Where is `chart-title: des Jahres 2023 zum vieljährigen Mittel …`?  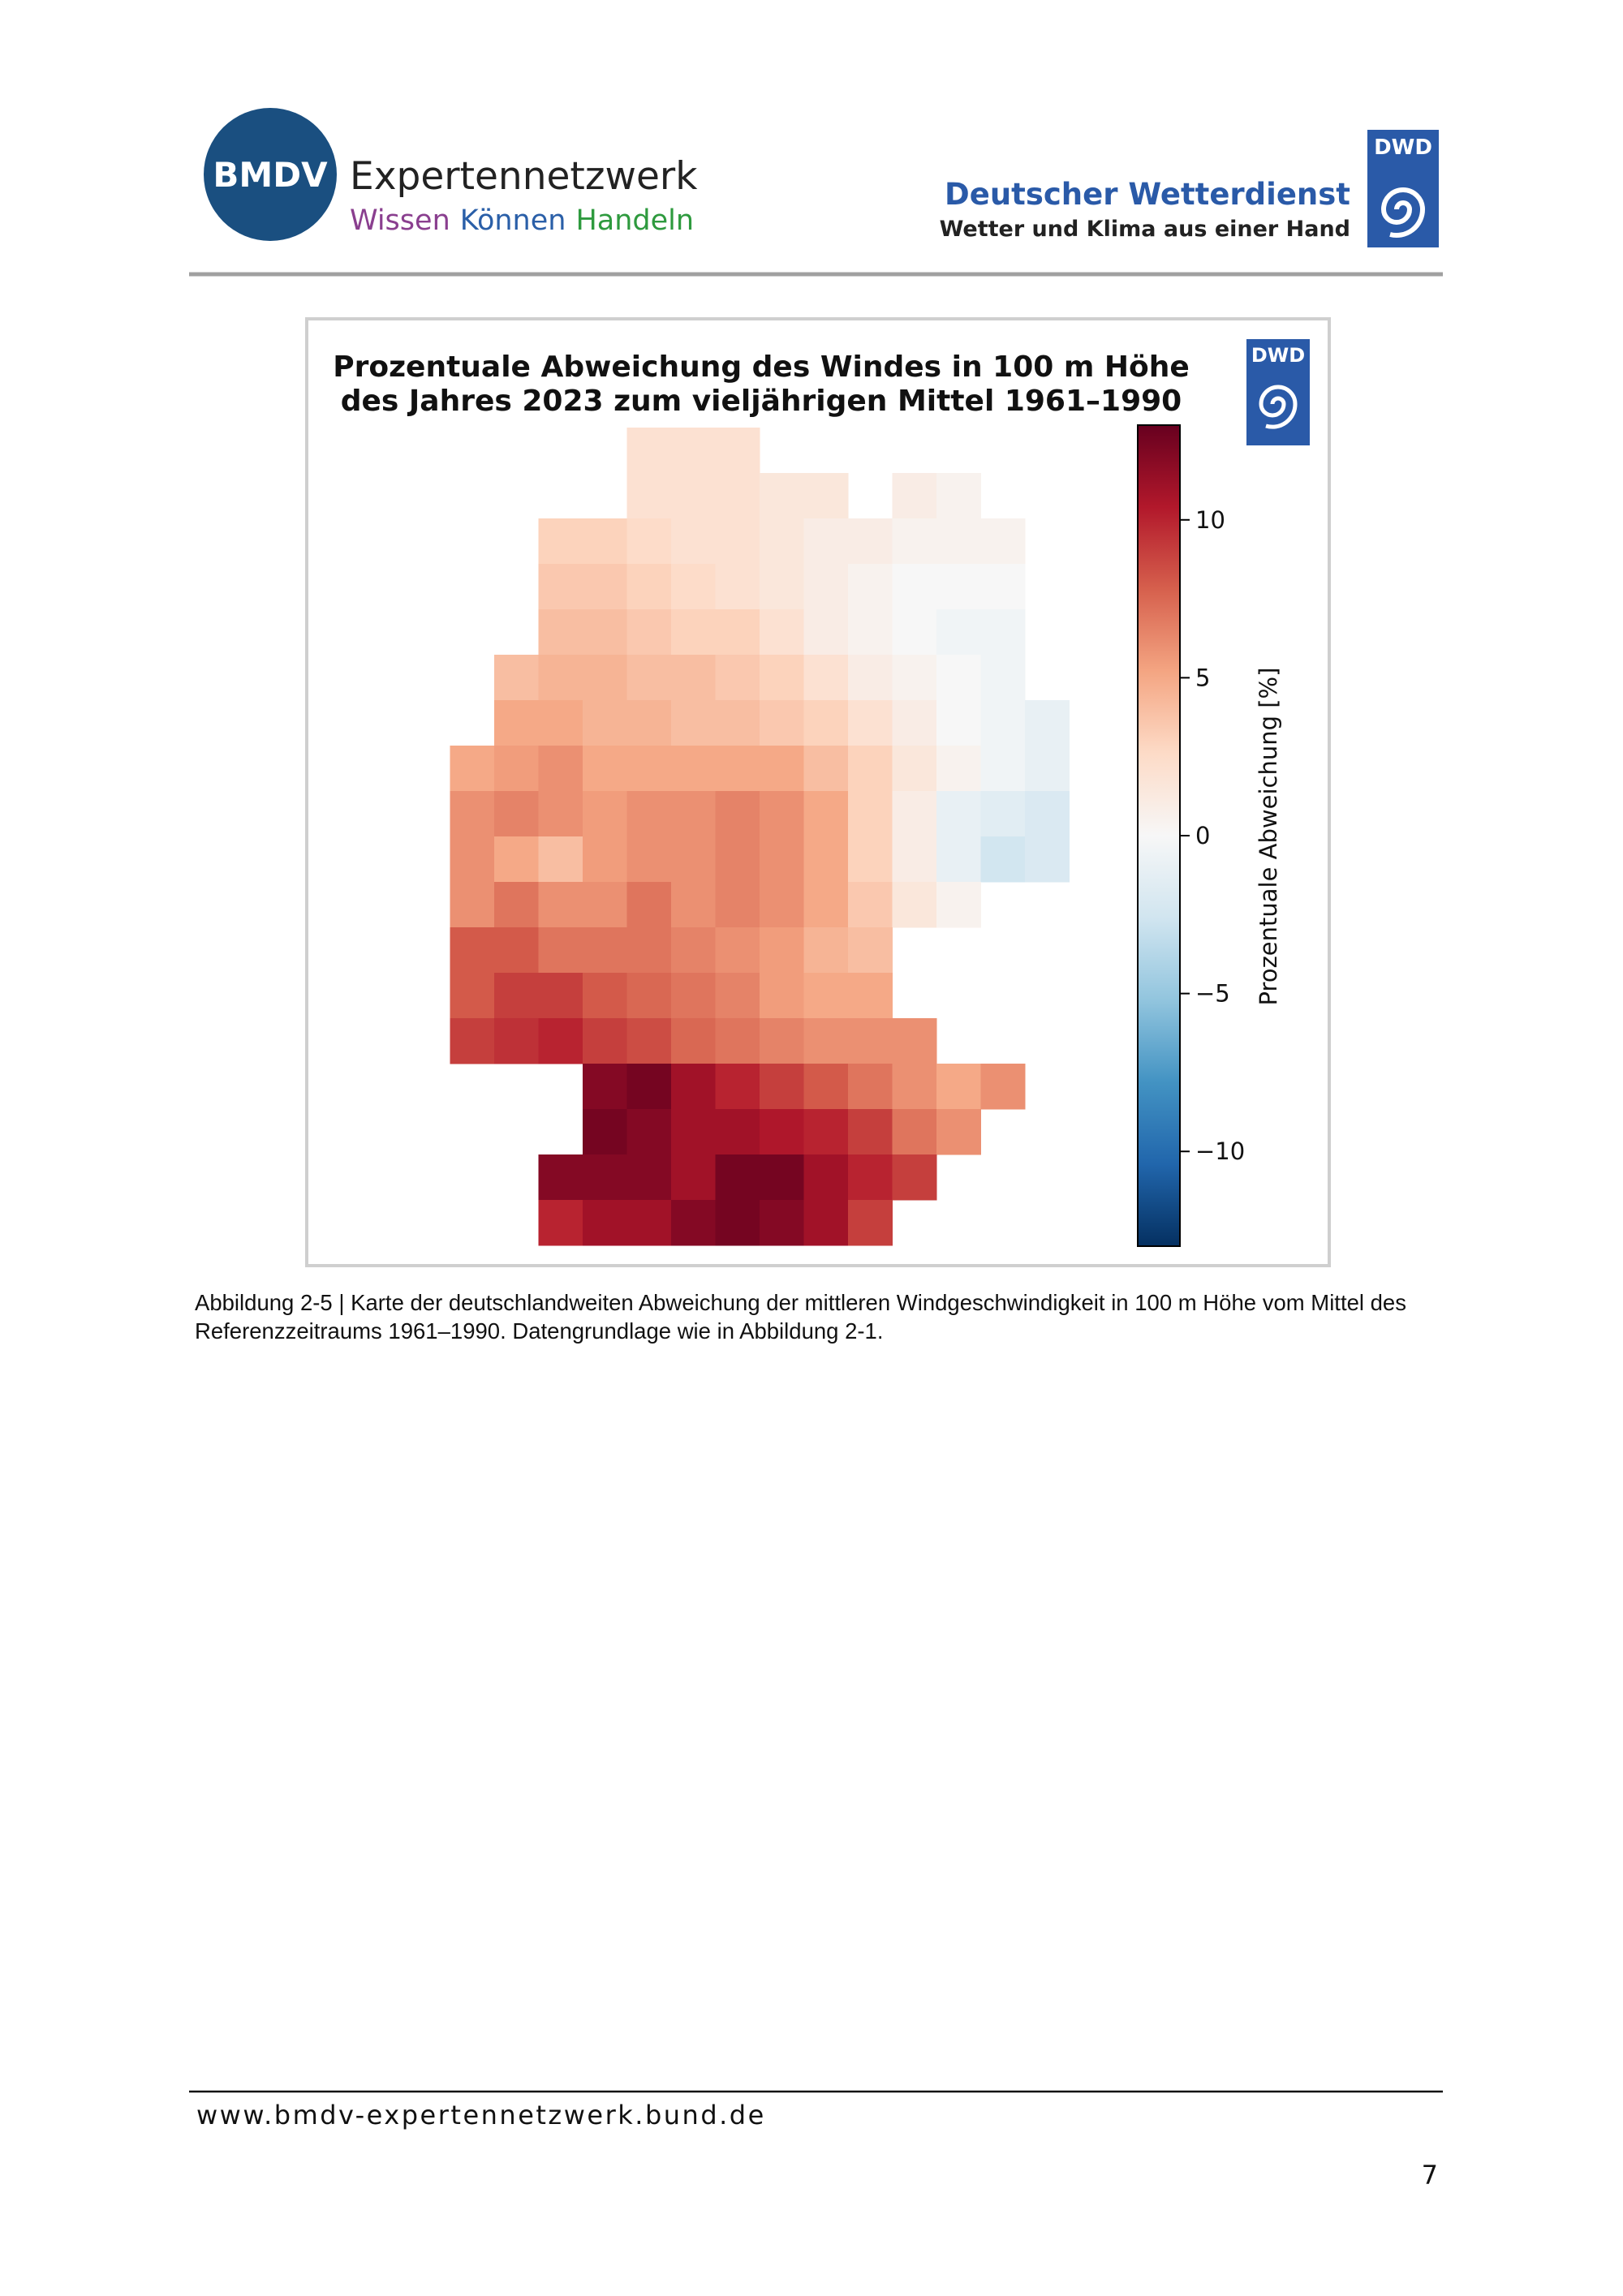
chart-title: des Jahres 2023 zum vieljährigen Mittel … is located at coordinates (761, 401).